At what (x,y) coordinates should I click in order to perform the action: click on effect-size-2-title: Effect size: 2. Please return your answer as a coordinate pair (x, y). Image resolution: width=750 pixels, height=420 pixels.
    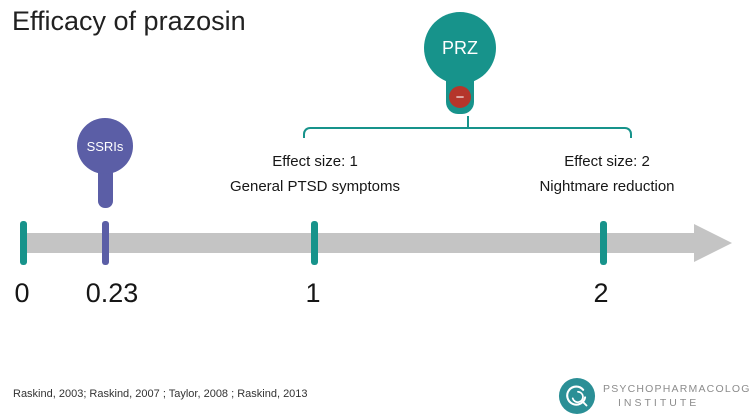
    Looking at the image, I should click on (607, 161).